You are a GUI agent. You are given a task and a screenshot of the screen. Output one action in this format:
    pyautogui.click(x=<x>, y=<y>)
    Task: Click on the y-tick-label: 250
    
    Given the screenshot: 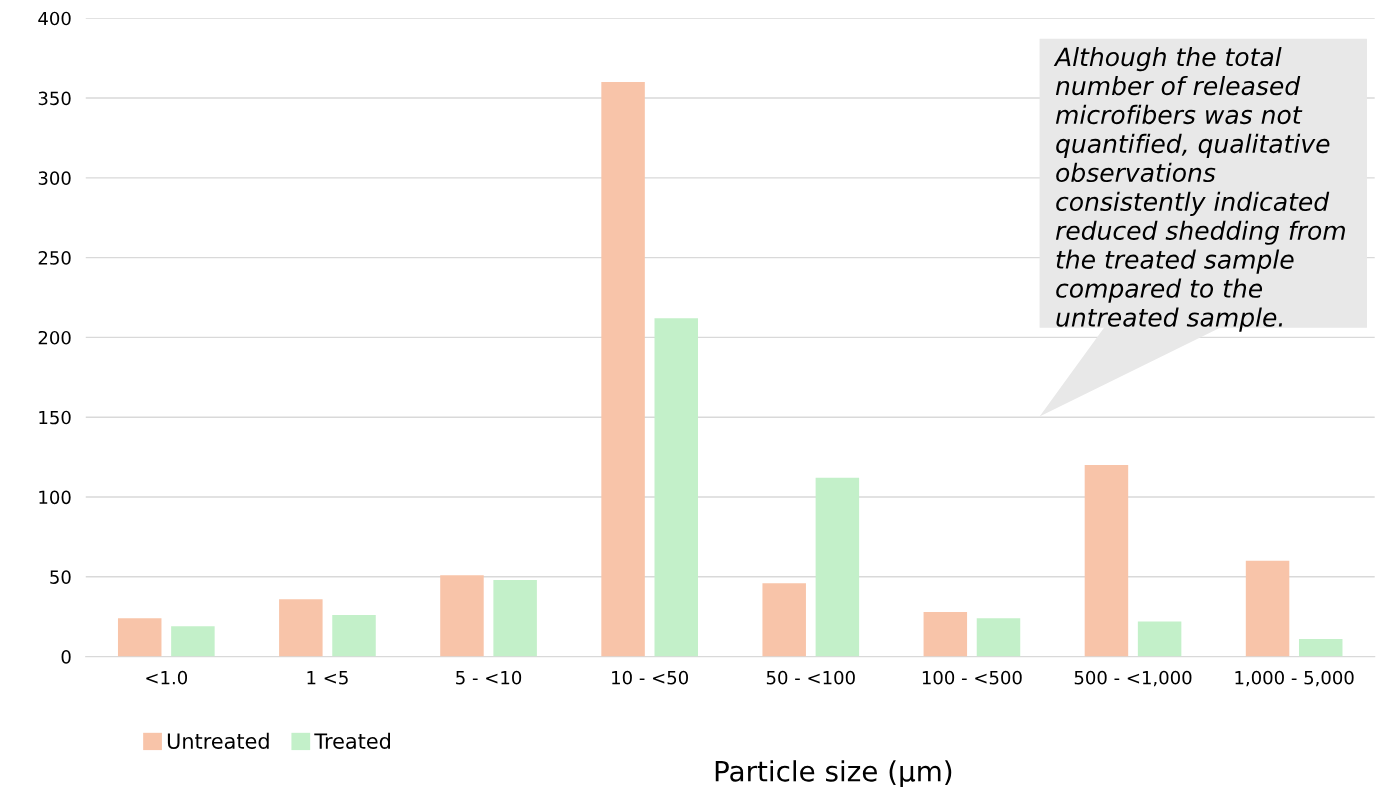 What is the action you would take?
    pyautogui.click(x=54, y=258)
    